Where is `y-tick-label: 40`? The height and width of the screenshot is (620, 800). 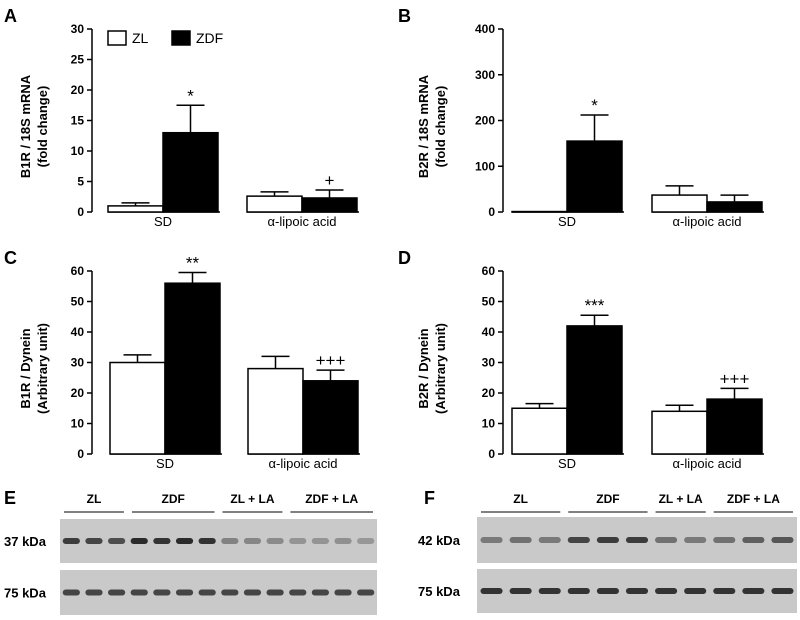 y-tick-label: 40 is located at coordinates (78, 332).